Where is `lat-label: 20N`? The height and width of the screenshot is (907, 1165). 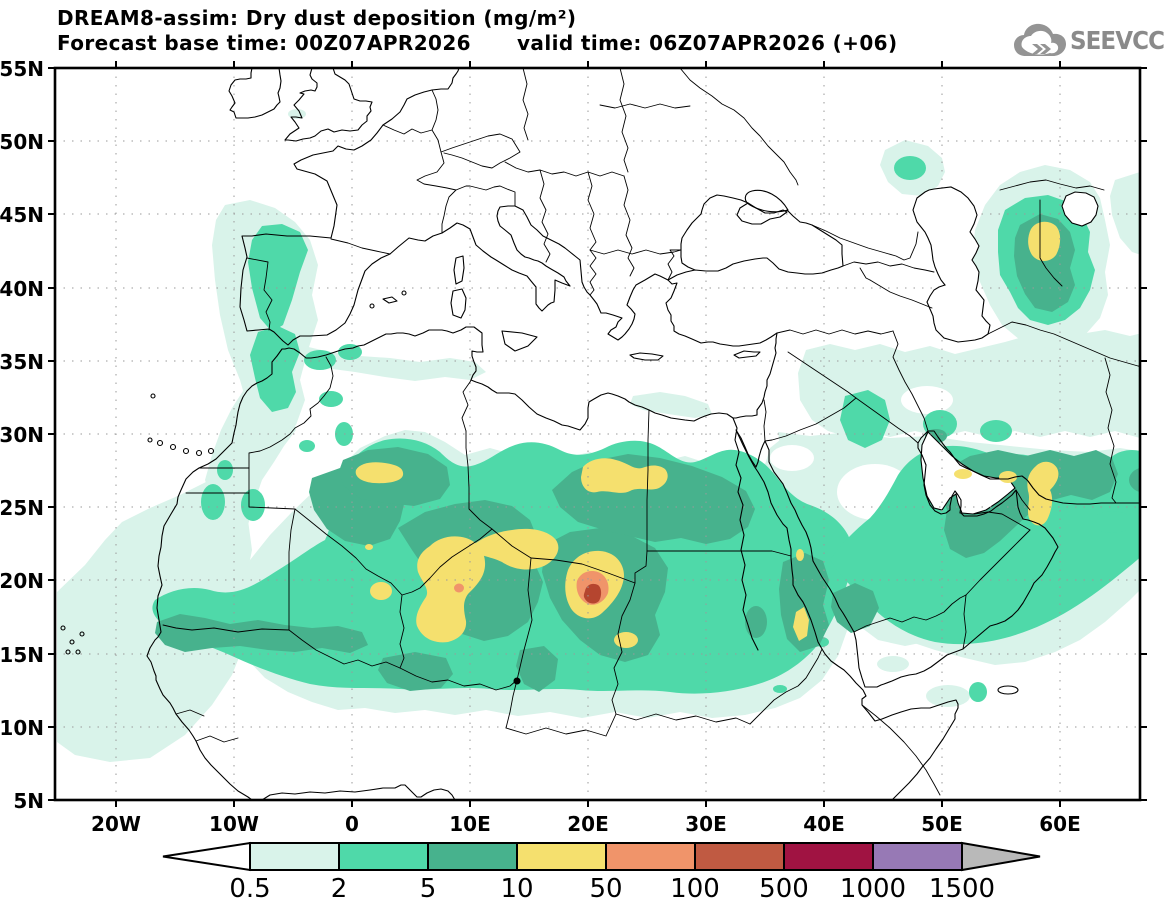 lat-label: 20N is located at coordinates (22, 581).